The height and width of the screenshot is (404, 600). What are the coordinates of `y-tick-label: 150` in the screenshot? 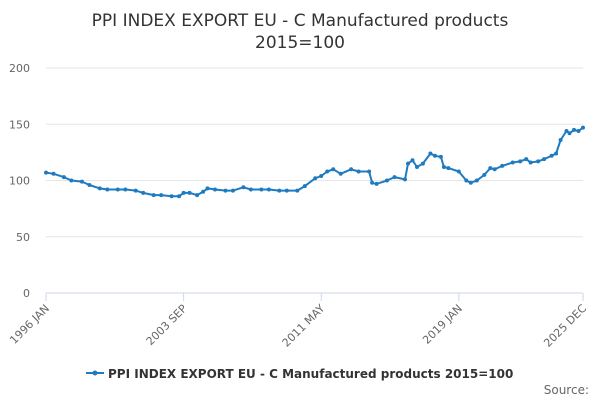 It's located at (19, 124).